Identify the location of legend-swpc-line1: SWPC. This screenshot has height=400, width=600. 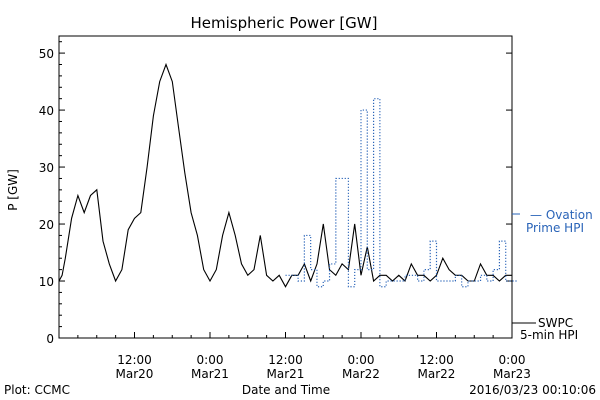
(555, 323).